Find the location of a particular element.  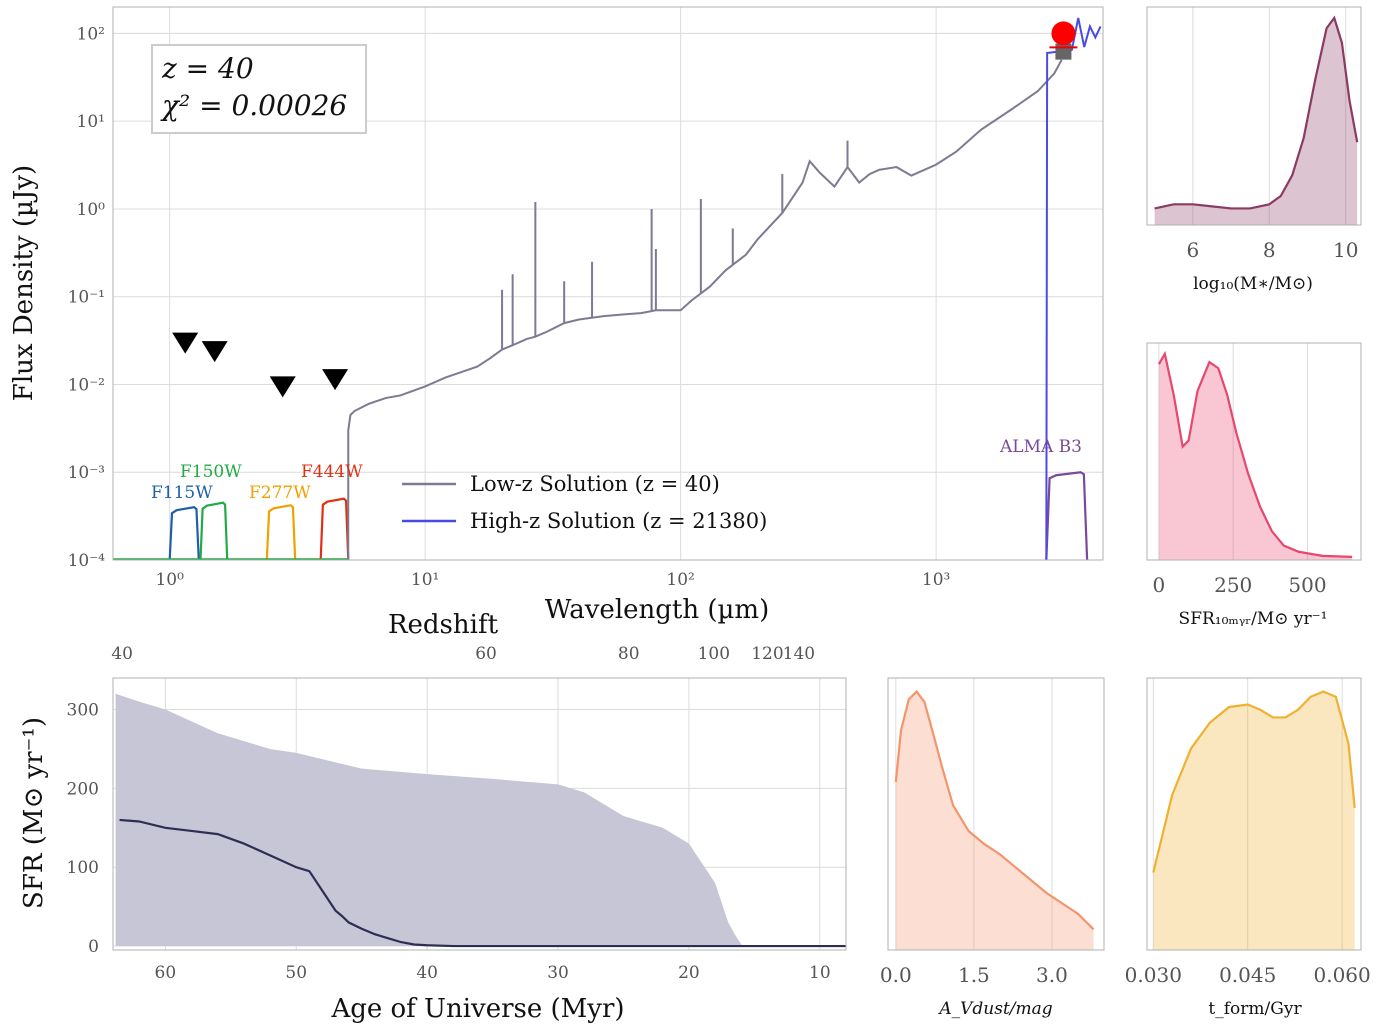

tform-frame is located at coordinates (1254, 814).